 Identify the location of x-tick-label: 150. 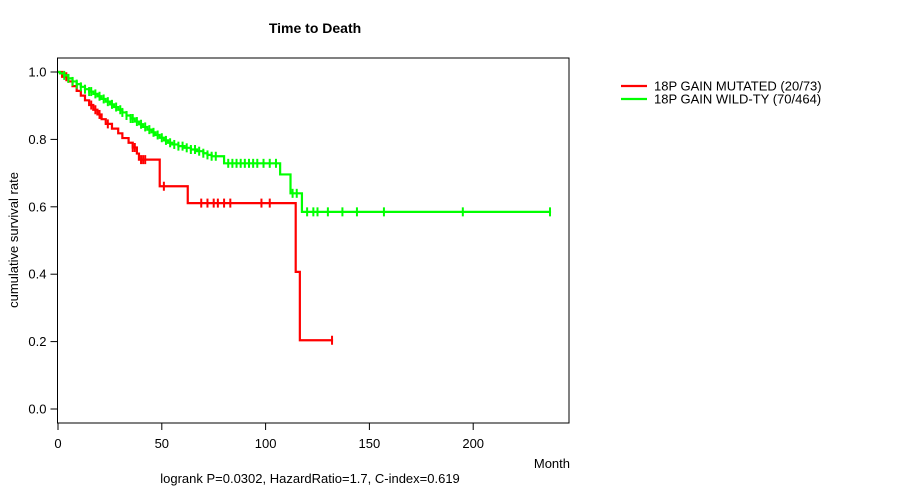
(370, 443).